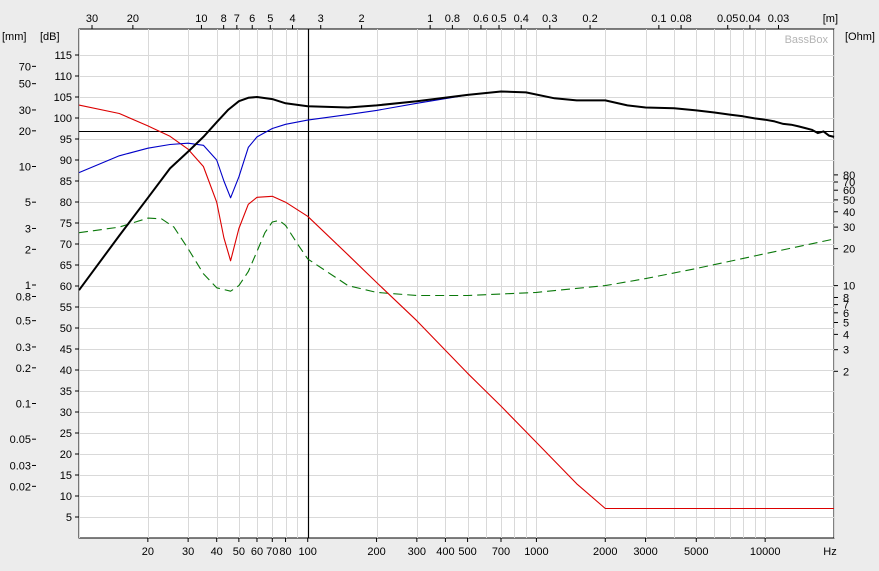 This screenshot has width=879, height=571. I want to click on mm-unit-label: [mm], so click(14, 37).